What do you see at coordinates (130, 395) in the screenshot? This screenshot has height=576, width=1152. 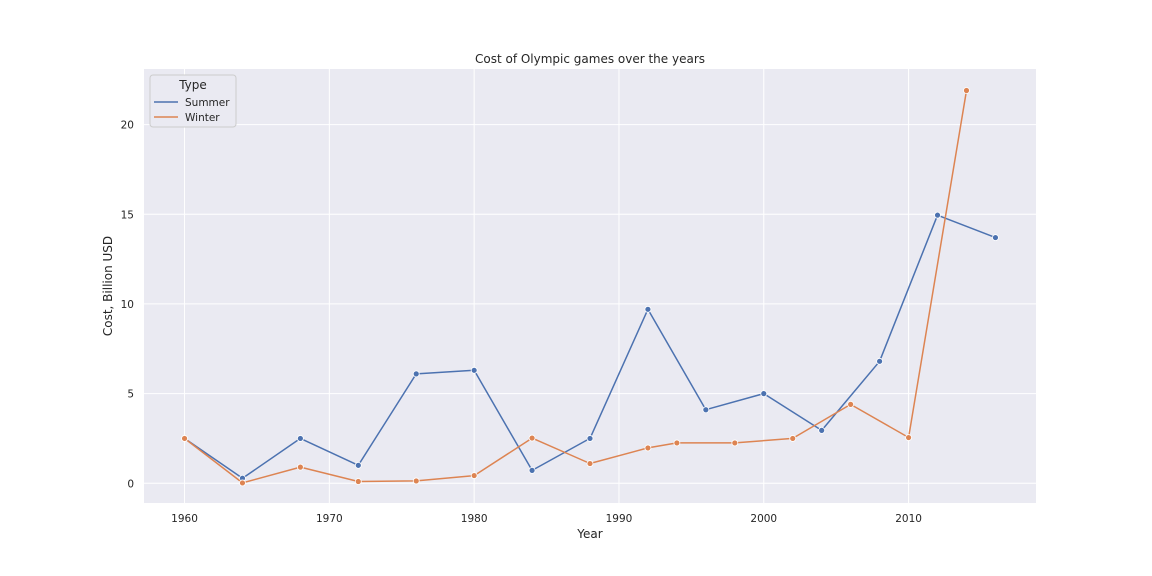 I see `y-tick-label: 5` at bounding box center [130, 395].